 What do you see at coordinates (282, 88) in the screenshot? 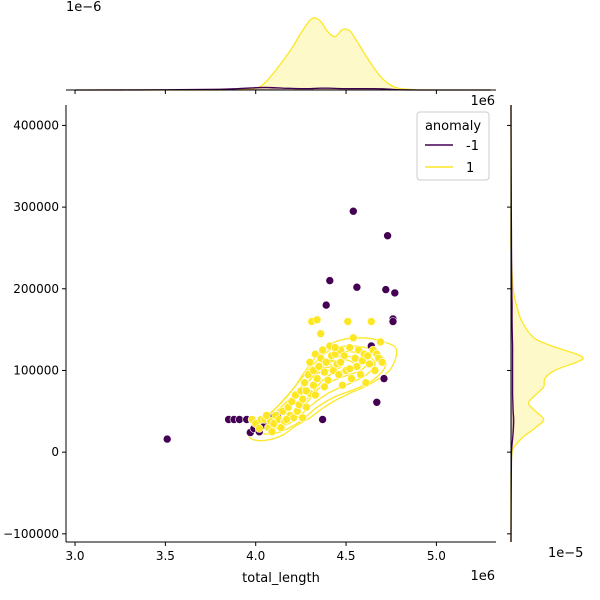
I see `top-kde-anomaly-neg1-line` at bounding box center [282, 88].